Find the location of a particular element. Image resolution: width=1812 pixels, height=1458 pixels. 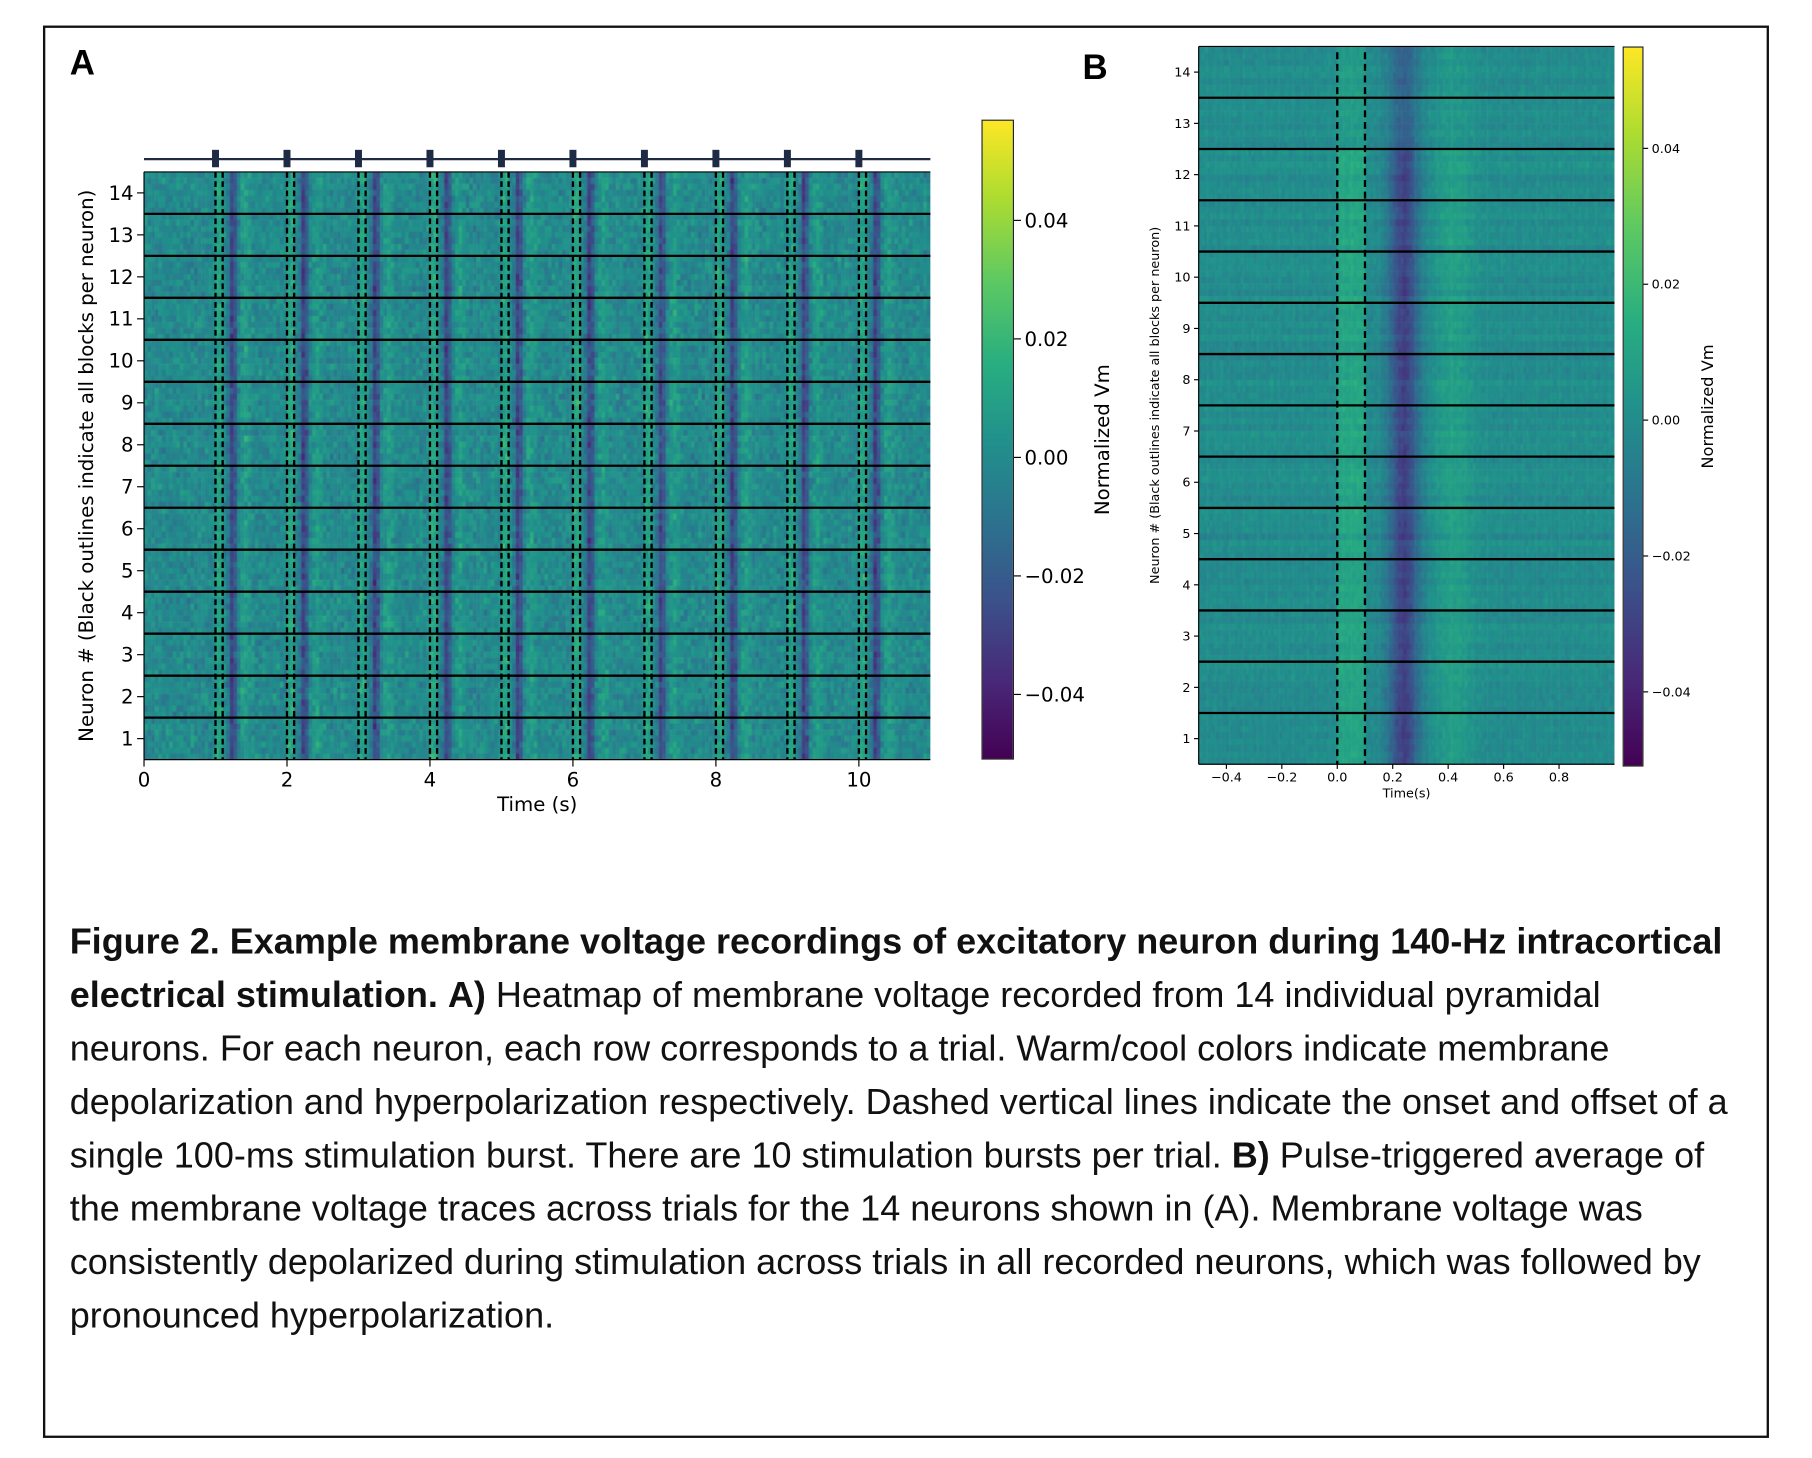

panel-a-x-tick-label: 0 is located at coordinates (144, 779).